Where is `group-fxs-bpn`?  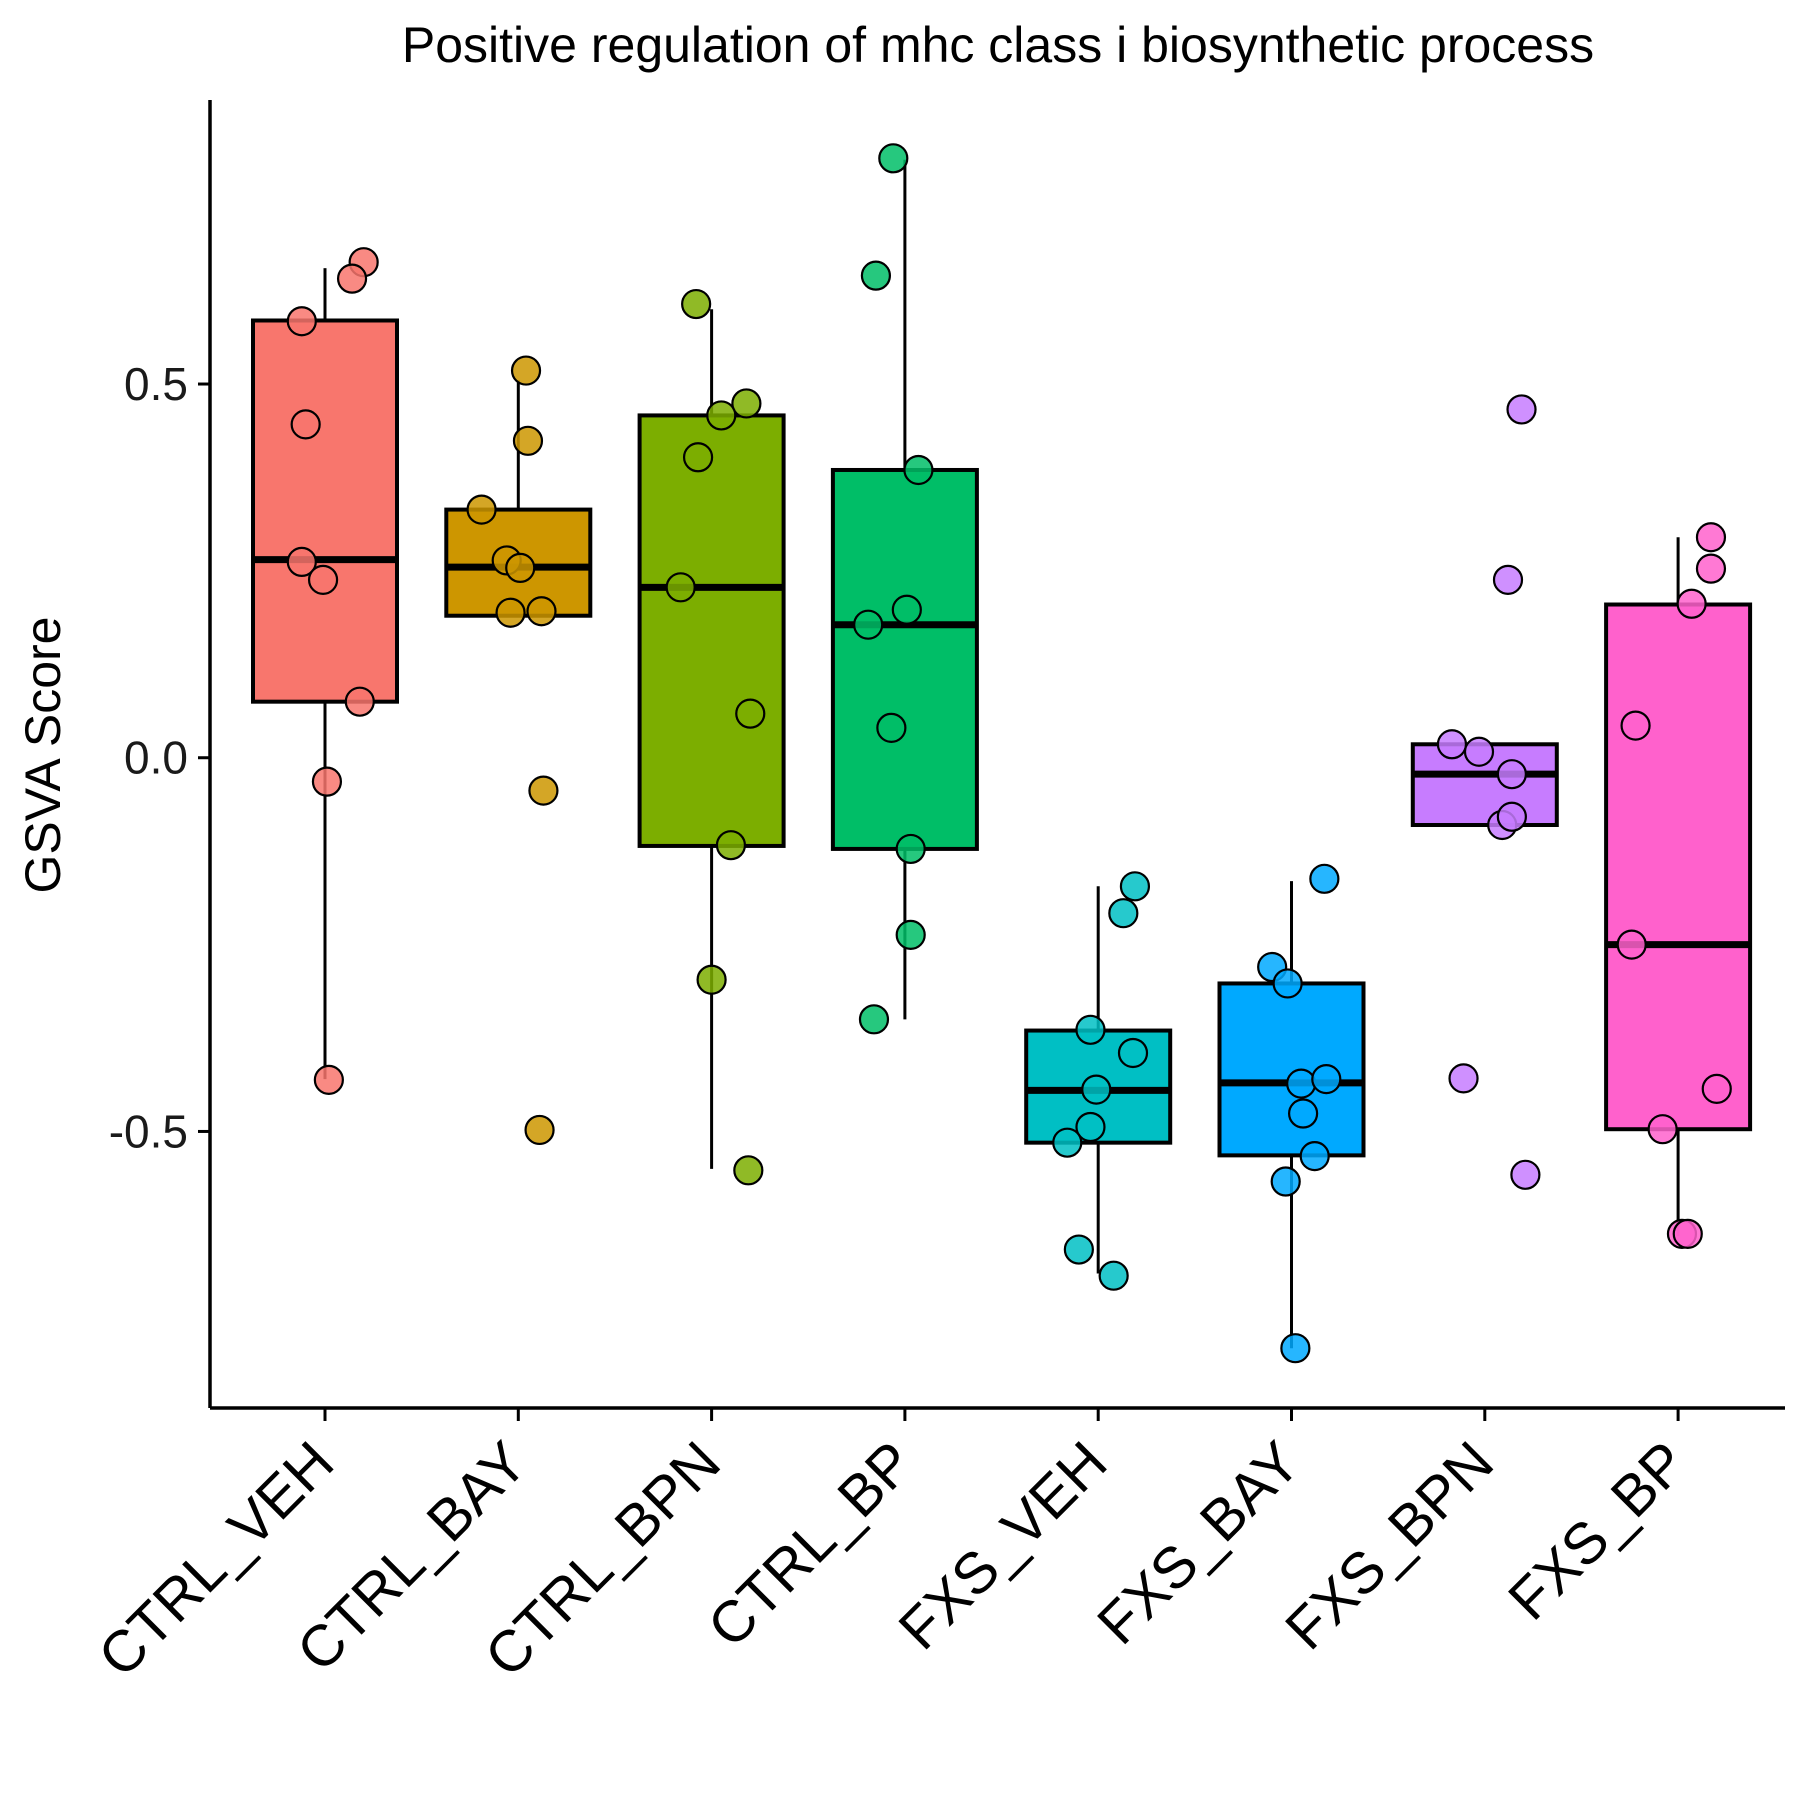 group-fxs-bpn is located at coordinates (1484, 792).